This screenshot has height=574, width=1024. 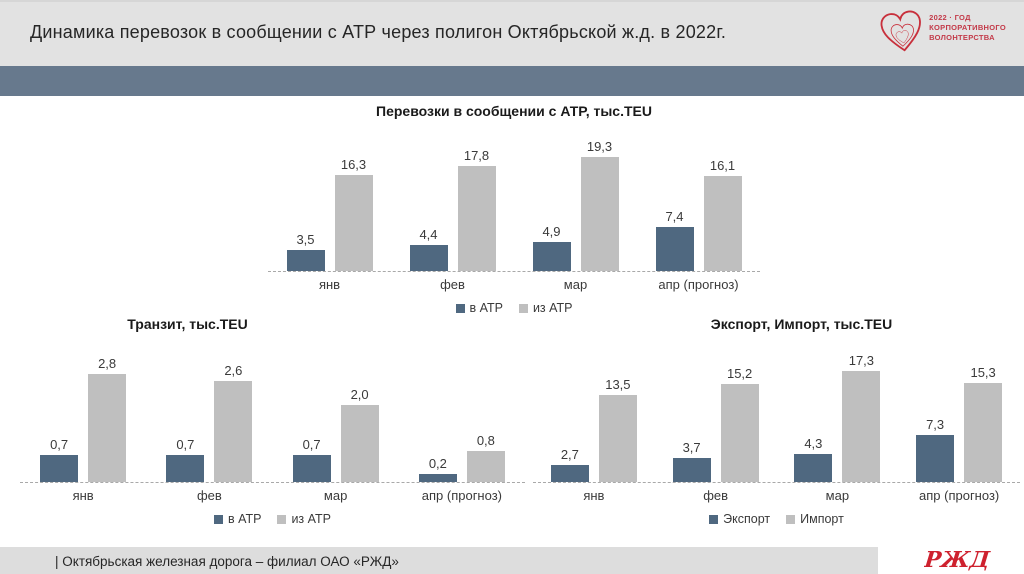 I want to click on value-label: 0,8, so click(x=485, y=440).